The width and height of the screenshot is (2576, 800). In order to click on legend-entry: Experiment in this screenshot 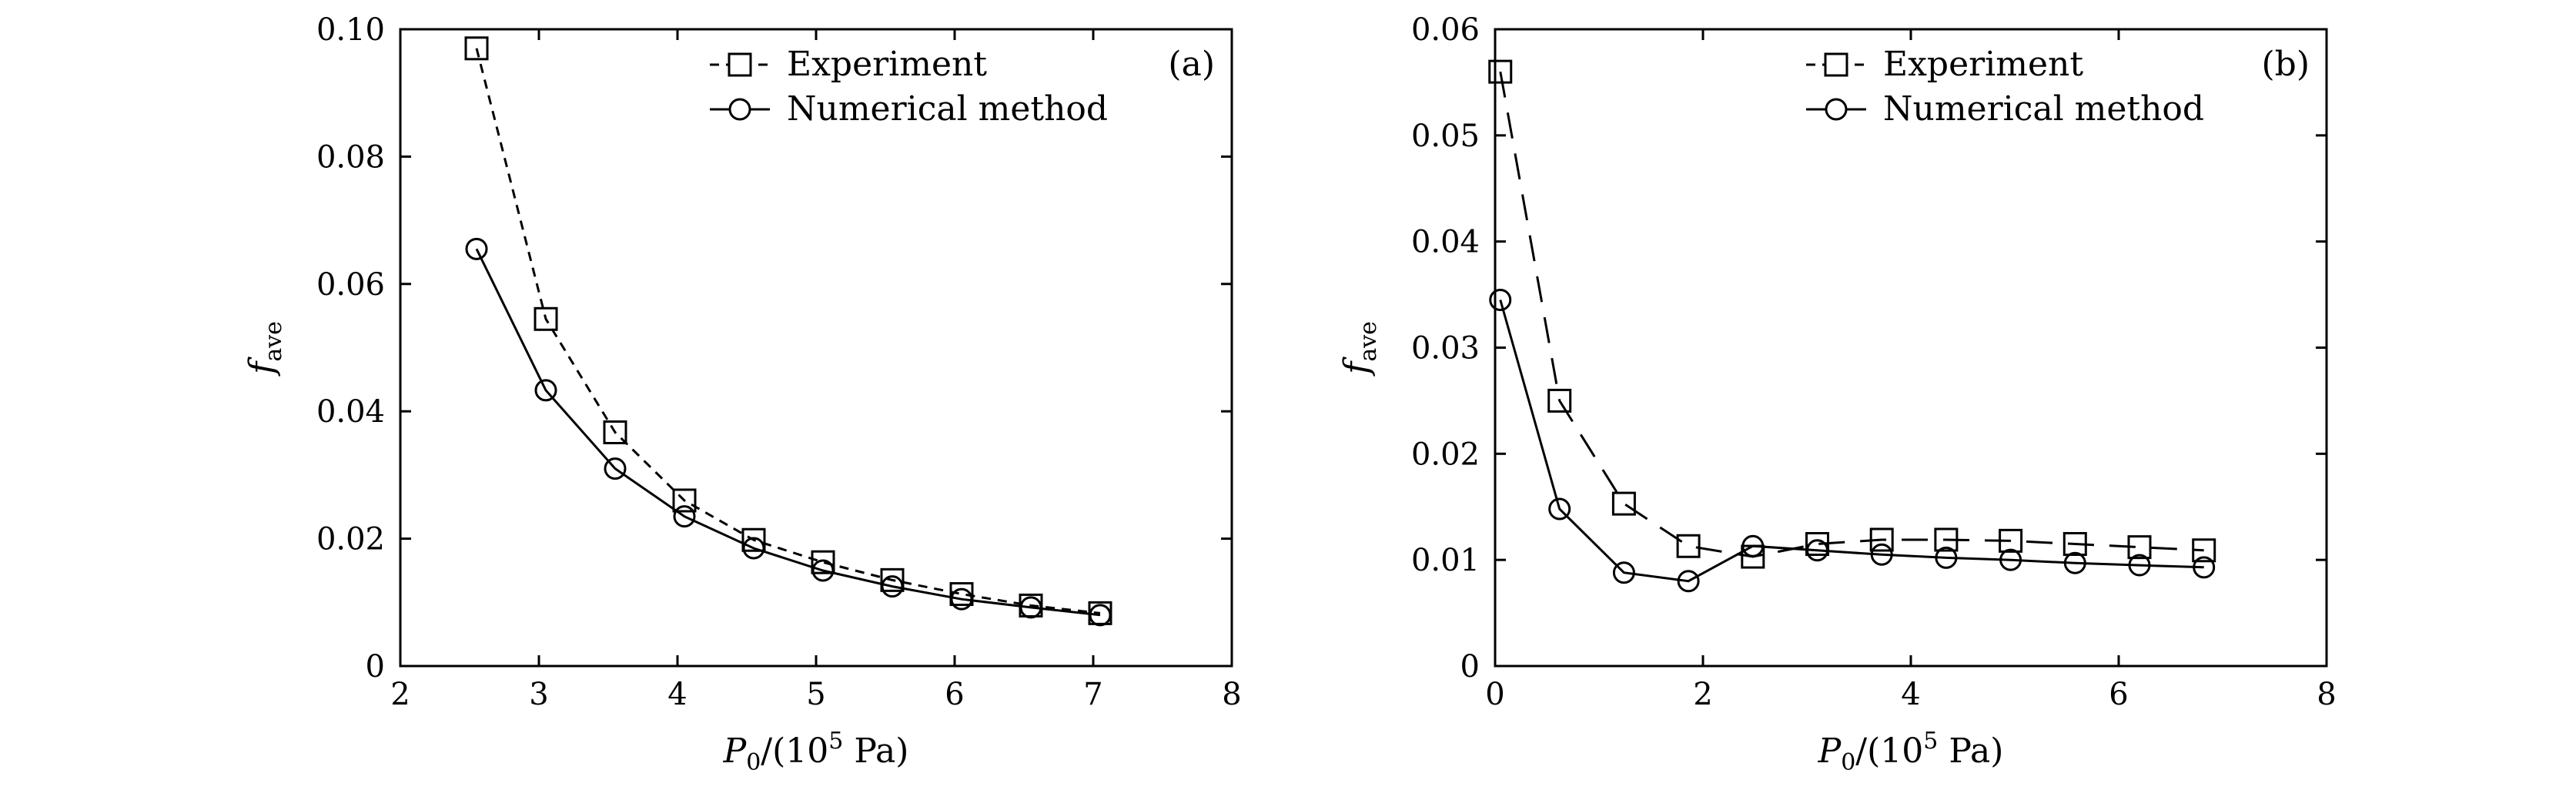, I will do `click(1945, 64)`.